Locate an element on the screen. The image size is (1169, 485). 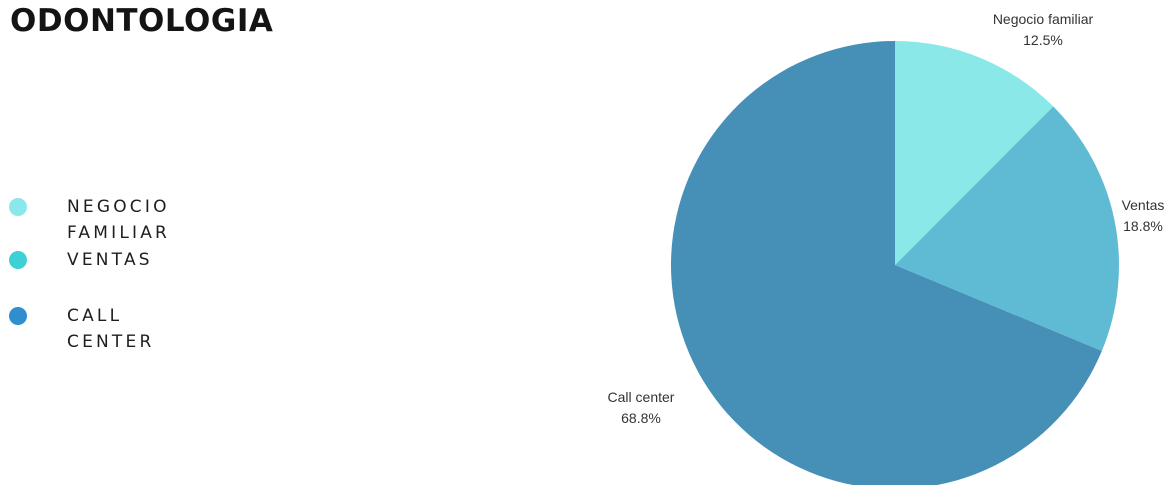
slice-label-value: 18.8% is located at coordinates (1143, 226).